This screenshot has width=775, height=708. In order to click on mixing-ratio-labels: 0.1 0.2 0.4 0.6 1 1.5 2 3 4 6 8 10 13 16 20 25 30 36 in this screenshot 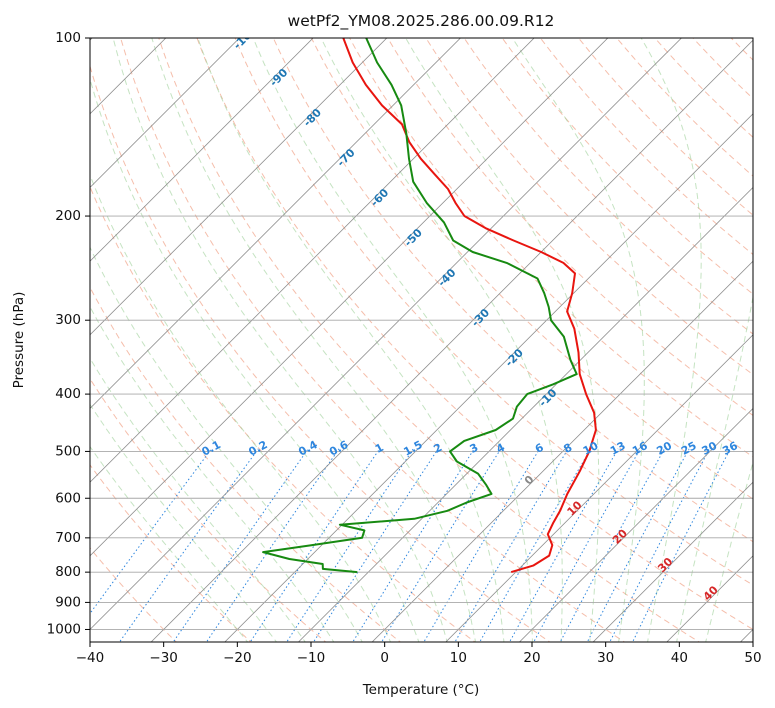, I will do `click(470, 448)`.